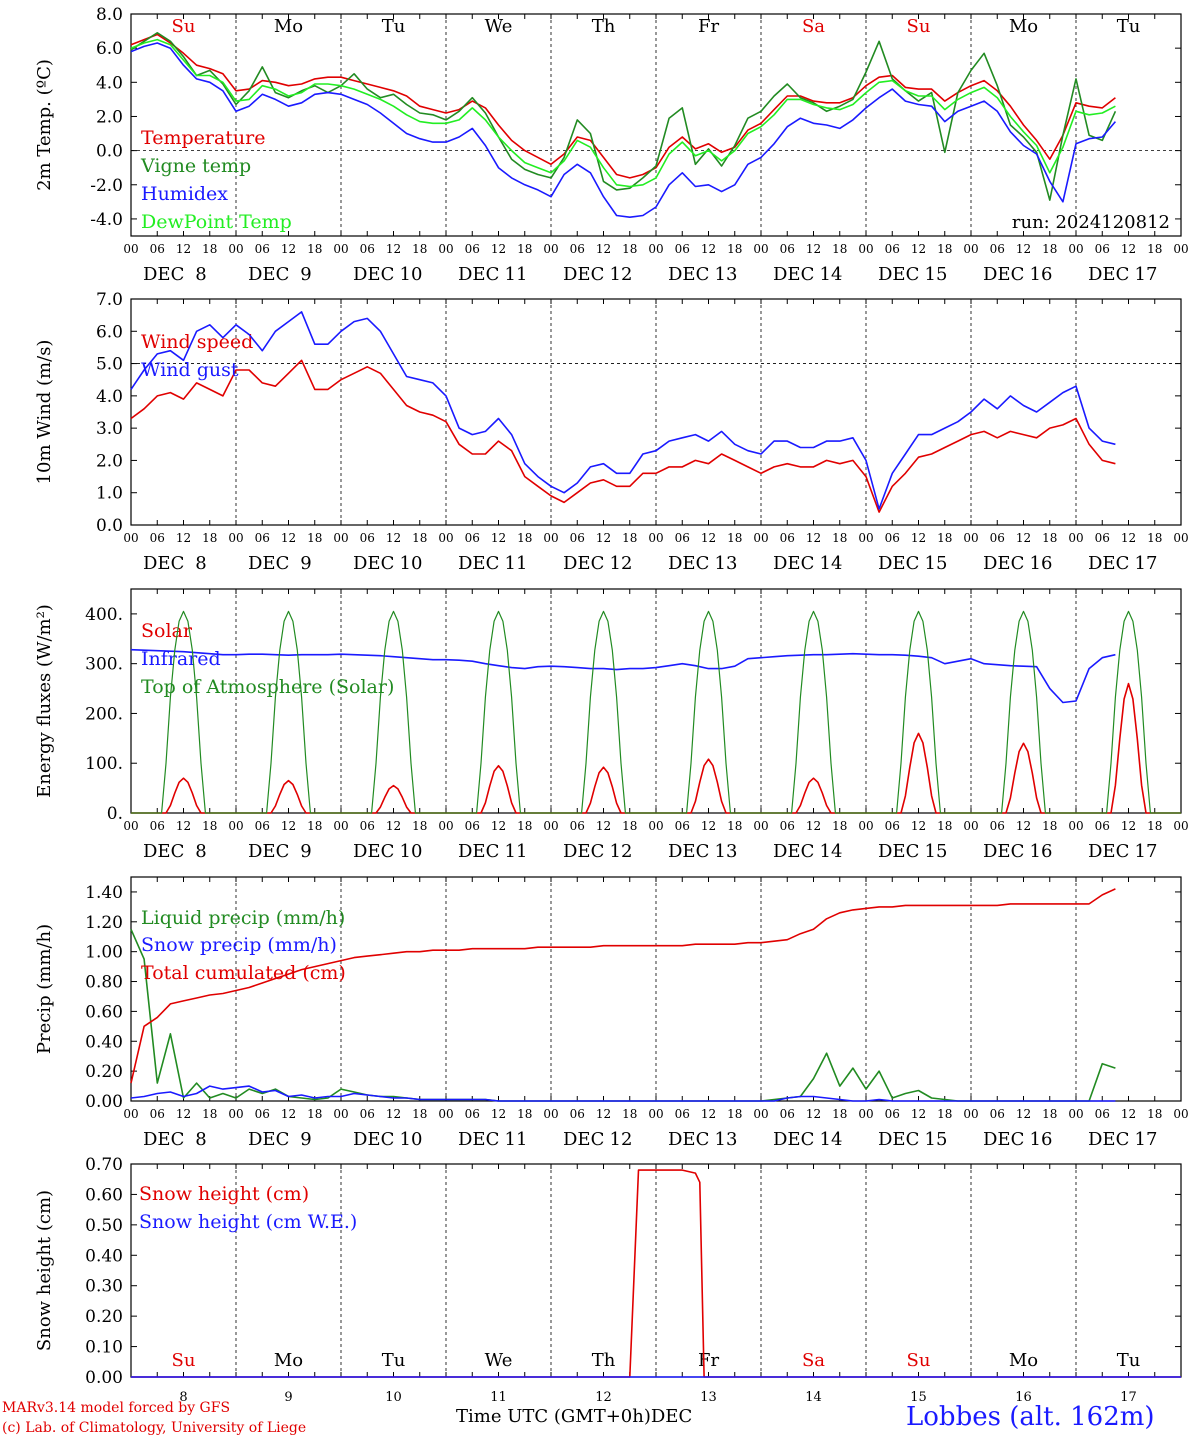  I want to click on x-axis-month-label: DEC, so click(671, 1416).